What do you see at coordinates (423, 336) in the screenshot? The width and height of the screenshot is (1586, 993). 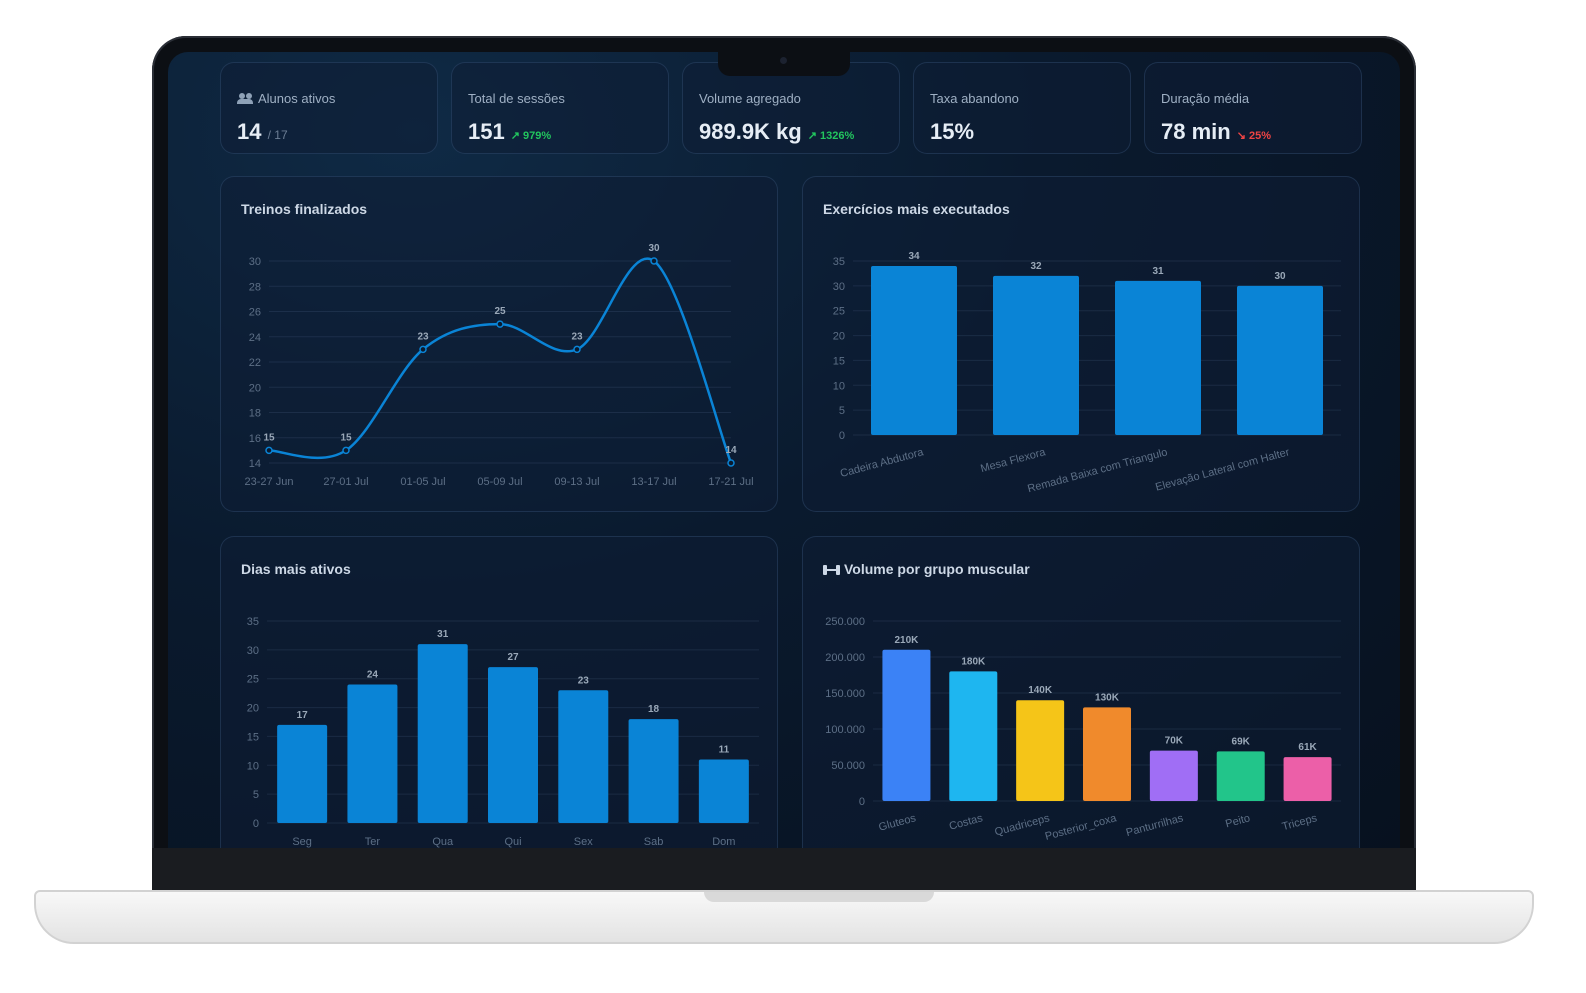 I see `data-label: 23` at bounding box center [423, 336].